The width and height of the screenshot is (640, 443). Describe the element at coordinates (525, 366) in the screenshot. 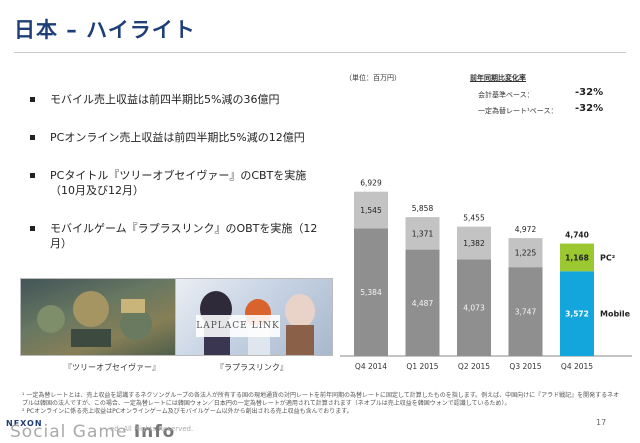

I see `x-tick-label: Q3 2015` at that location.